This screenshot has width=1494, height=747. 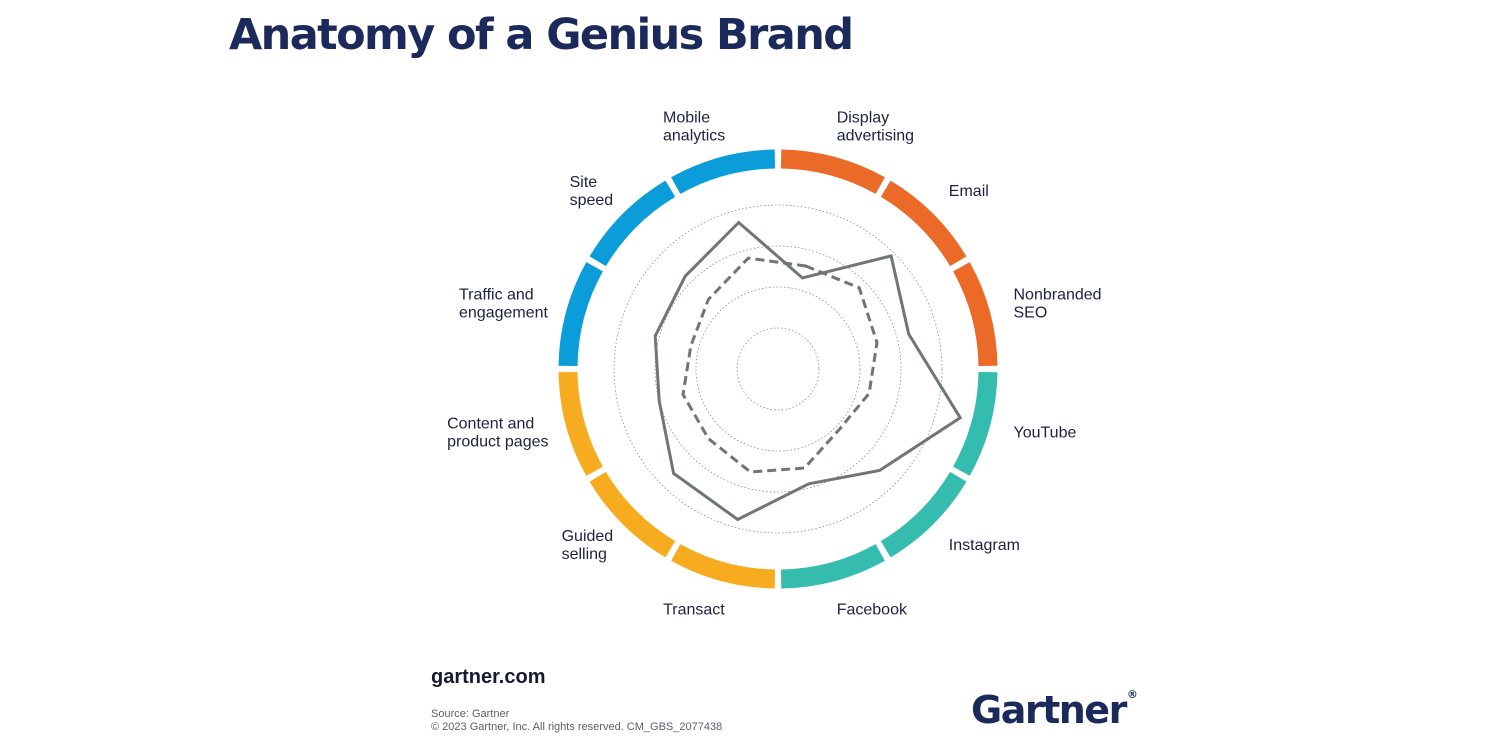 I want to click on label-line: Mobile, so click(x=686, y=118).